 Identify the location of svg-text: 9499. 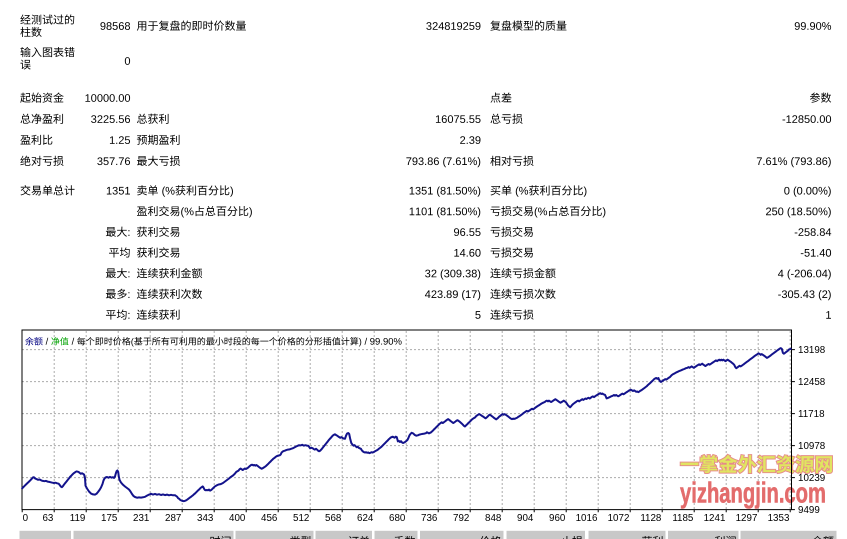
(809, 510).